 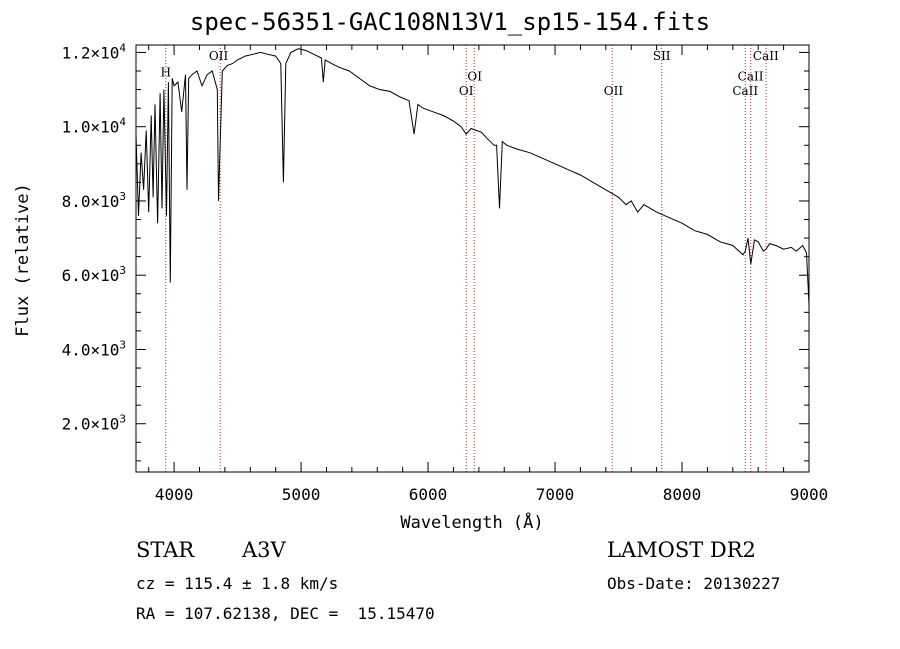 I want to click on velocity-text: cz = 115.4 ± 1.8 km/s, so click(x=237, y=583).